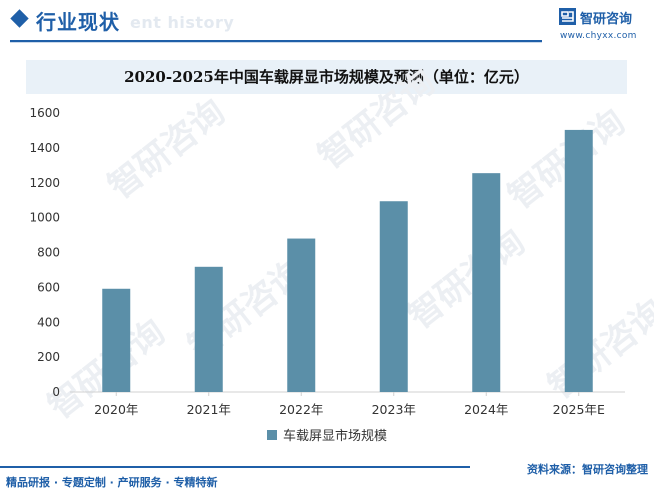 Image resolution: width=654 pixels, height=500 pixels. I want to click on y-tick-label: 800, so click(48, 253).